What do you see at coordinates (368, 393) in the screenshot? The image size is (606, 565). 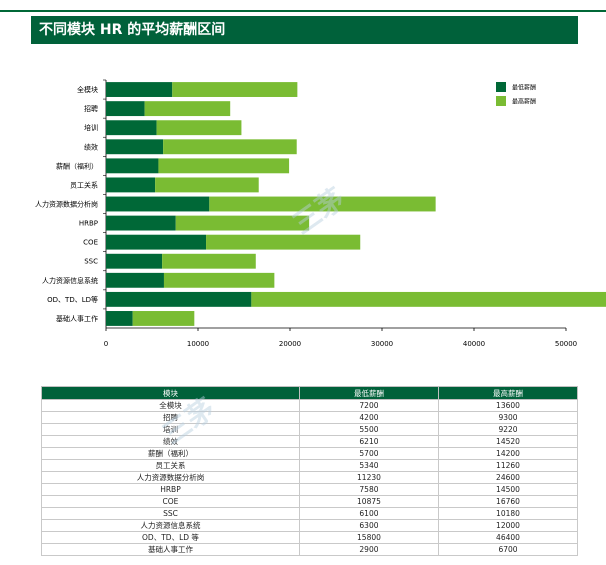 I see `table-header-min: 最低薪酬` at bounding box center [368, 393].